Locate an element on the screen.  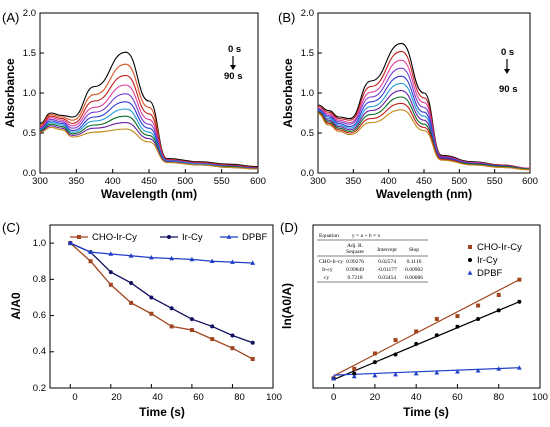
table-header: Sequare is located at coordinates (355, 252).